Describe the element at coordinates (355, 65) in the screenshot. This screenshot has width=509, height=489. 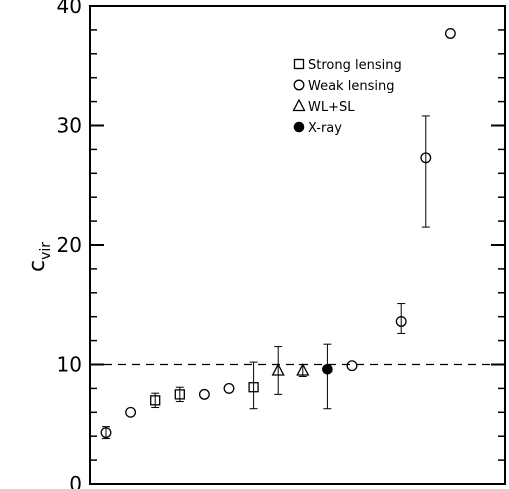
I see `legend-label: Strong lensing` at that location.